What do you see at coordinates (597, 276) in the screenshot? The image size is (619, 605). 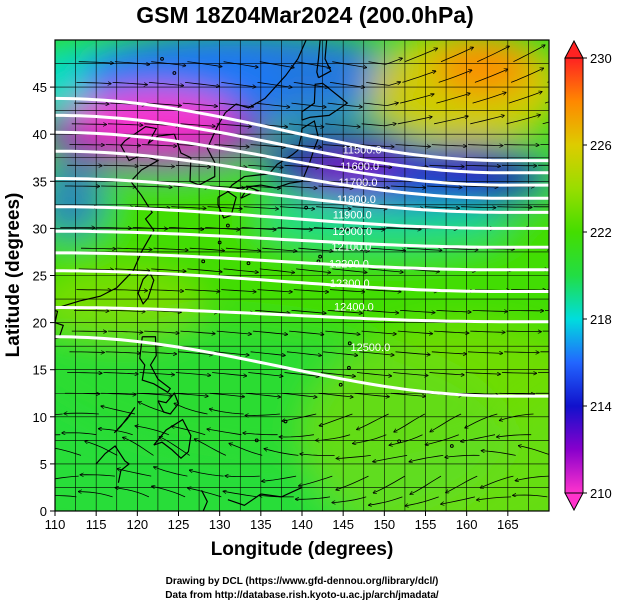 I see `colorbar-tick-labels: 230 226 222 218 214 210` at bounding box center [597, 276].